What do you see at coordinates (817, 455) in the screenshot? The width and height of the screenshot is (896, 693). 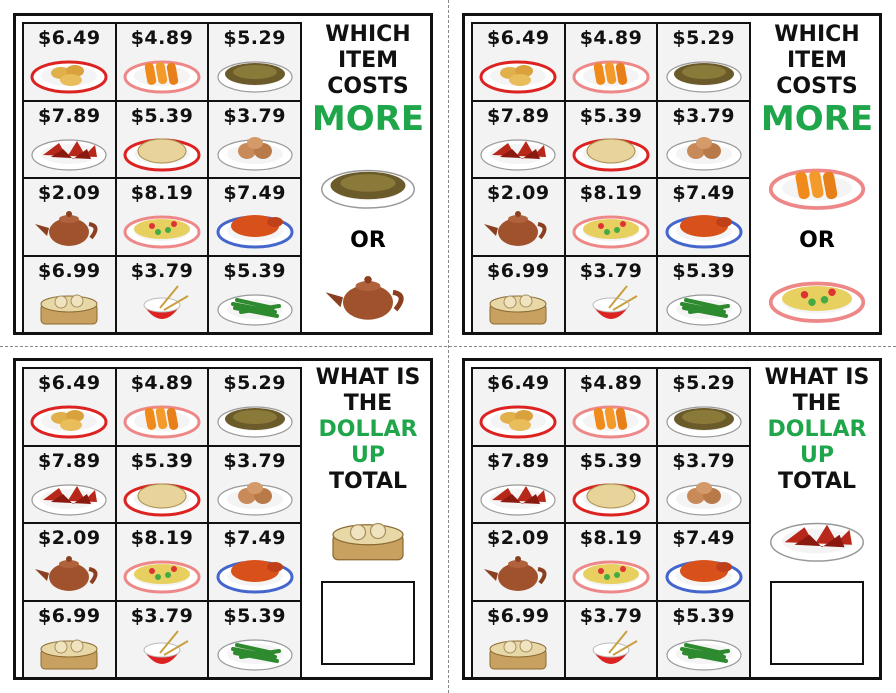 I see `question-highlight: UP` at bounding box center [817, 455].